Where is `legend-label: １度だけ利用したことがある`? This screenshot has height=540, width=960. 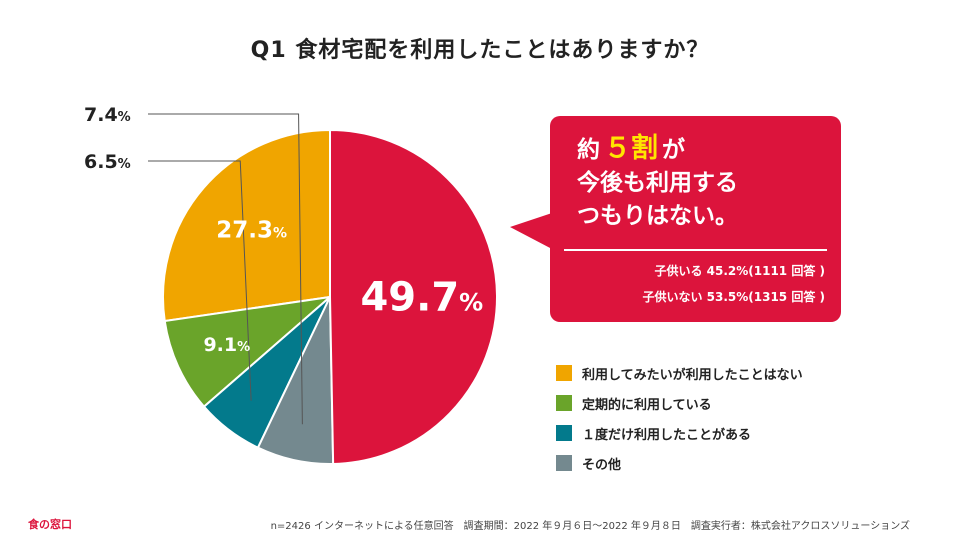
legend-label: １度だけ利用したことがある is located at coordinates (667, 435).